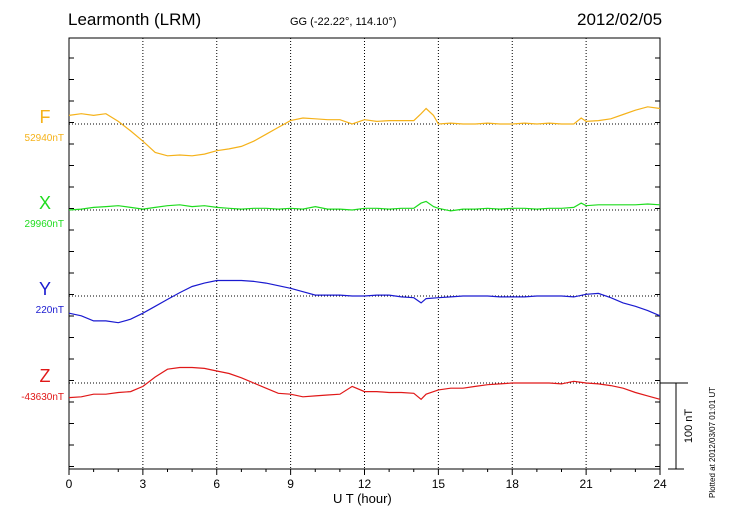 Image resolution: width=730 pixels, height=520 pixels. What do you see at coordinates (45, 117) in the screenshot?
I see `component-label-f: F` at bounding box center [45, 117].